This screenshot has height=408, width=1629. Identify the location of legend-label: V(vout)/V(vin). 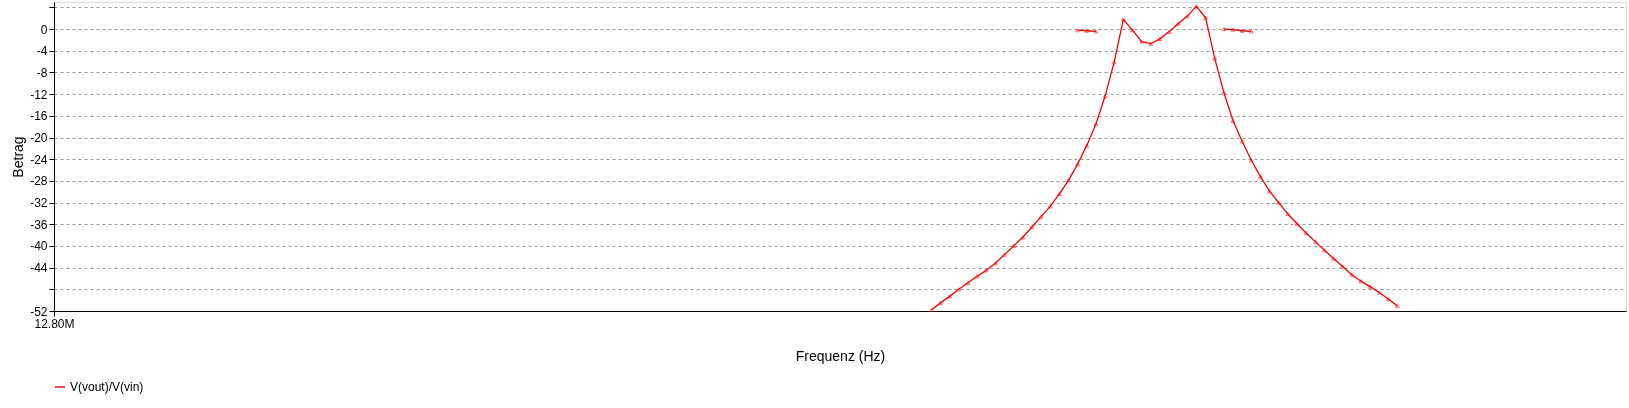
(107, 387).